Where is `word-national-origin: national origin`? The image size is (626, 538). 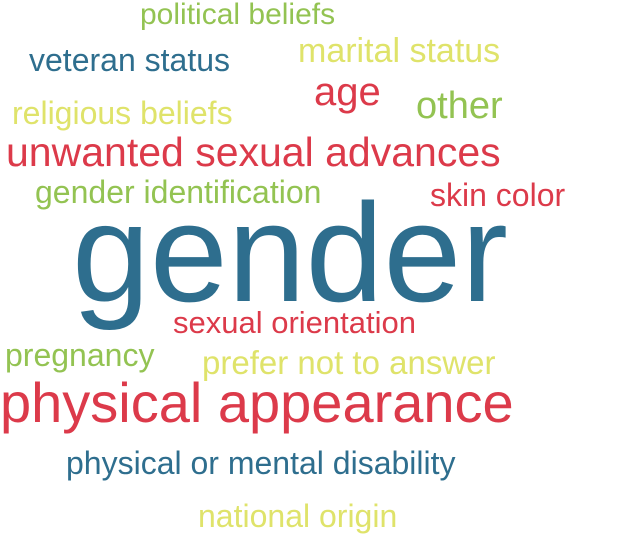 word-national-origin: national origin is located at coordinates (298, 516).